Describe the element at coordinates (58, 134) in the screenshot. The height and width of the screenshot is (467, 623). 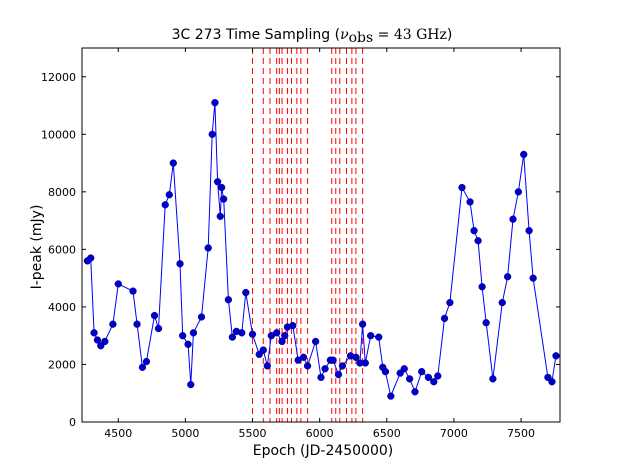
I see `y-tick-label: 10000` at that location.